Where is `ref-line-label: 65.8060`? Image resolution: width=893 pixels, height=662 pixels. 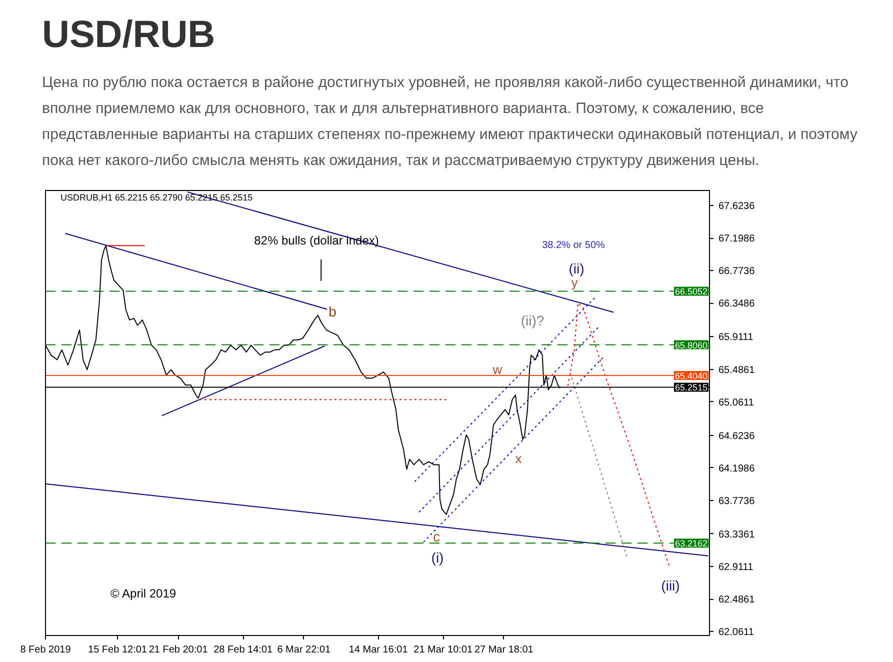
ref-line-label: 65.8060 is located at coordinates (691, 345).